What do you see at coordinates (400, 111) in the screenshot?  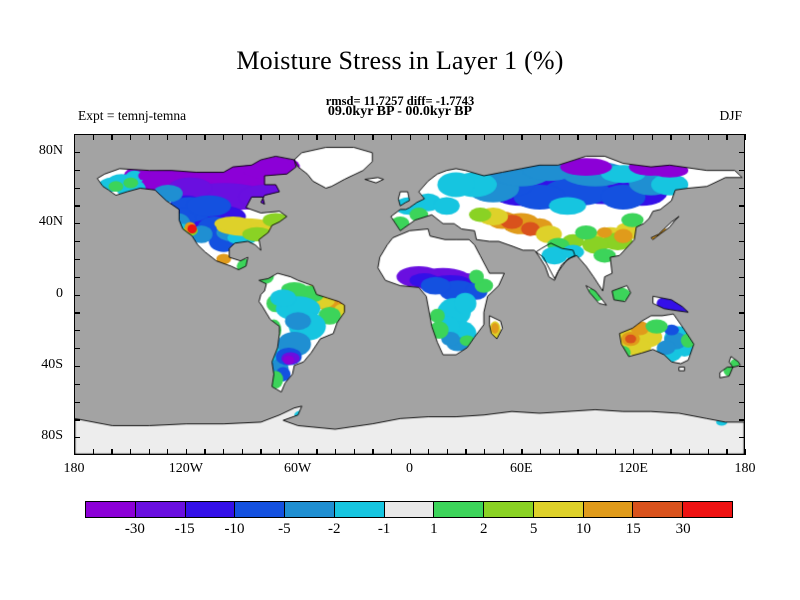 I see `chart-period-subtitle: 09.0kyr BP - 00.0kyr BP` at bounding box center [400, 111].